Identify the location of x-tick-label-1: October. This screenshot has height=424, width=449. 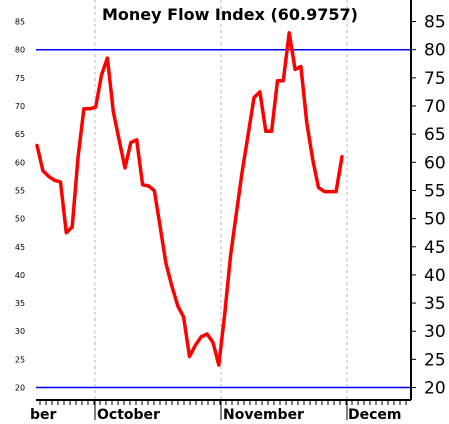
(128, 415).